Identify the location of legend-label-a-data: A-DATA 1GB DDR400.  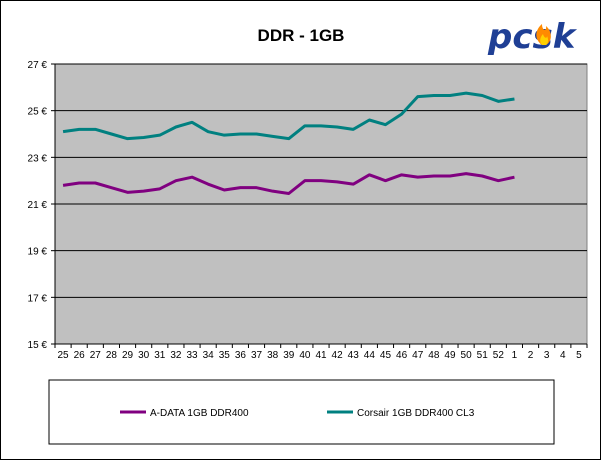
(199, 413).